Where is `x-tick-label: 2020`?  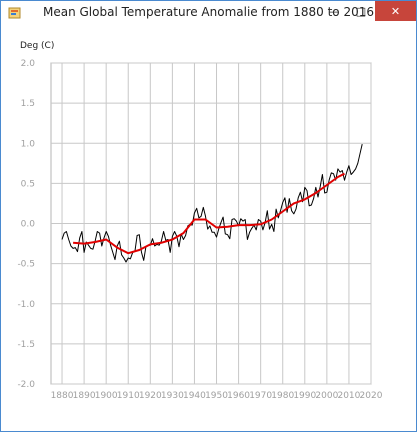
x-tick-label: 2020 is located at coordinates (371, 396).